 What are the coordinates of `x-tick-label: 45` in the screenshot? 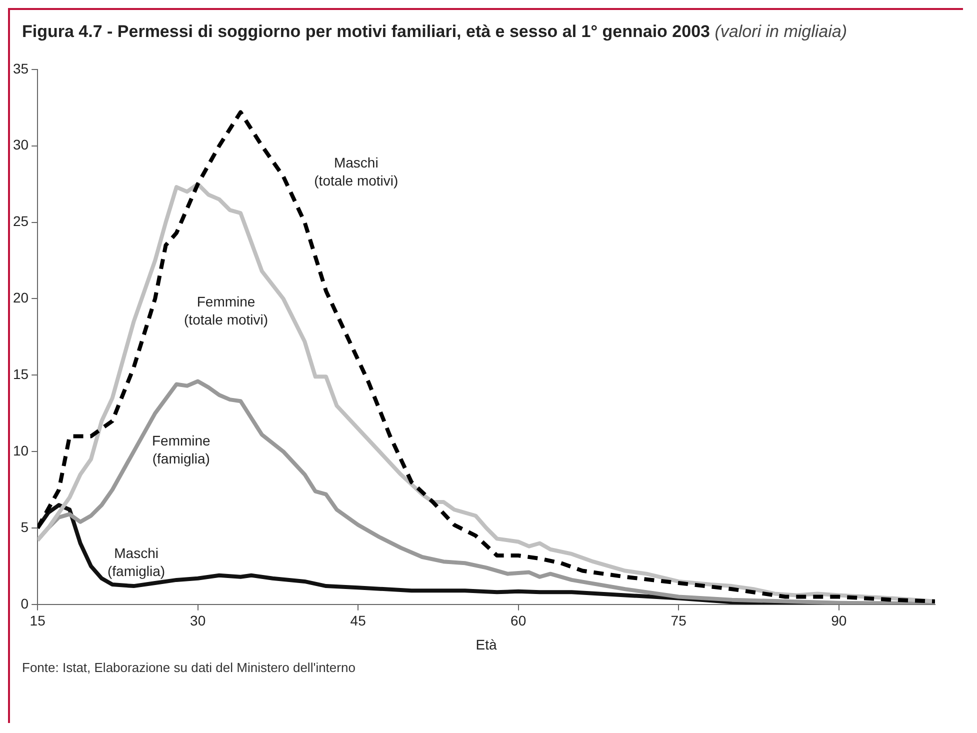 It's located at (358, 620).